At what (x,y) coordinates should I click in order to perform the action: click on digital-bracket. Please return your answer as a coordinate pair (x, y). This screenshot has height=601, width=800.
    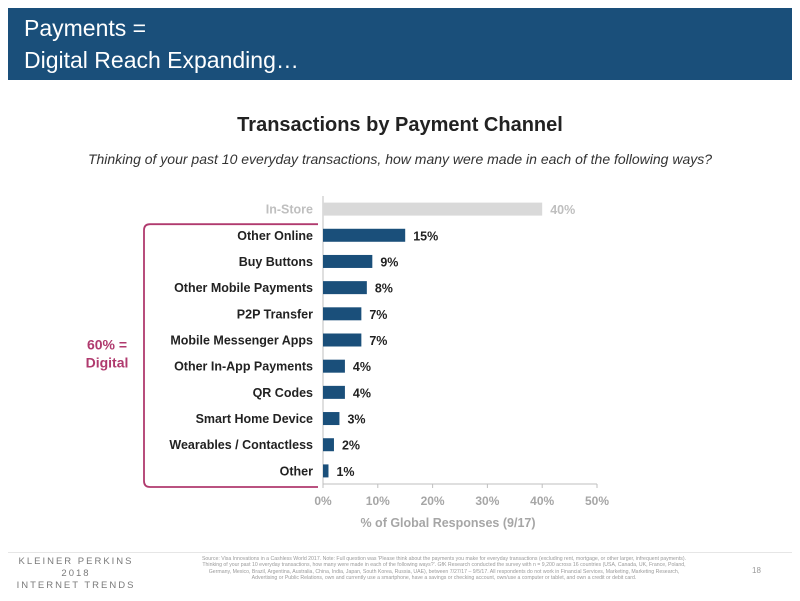
    Looking at the image, I should click on (230, 355).